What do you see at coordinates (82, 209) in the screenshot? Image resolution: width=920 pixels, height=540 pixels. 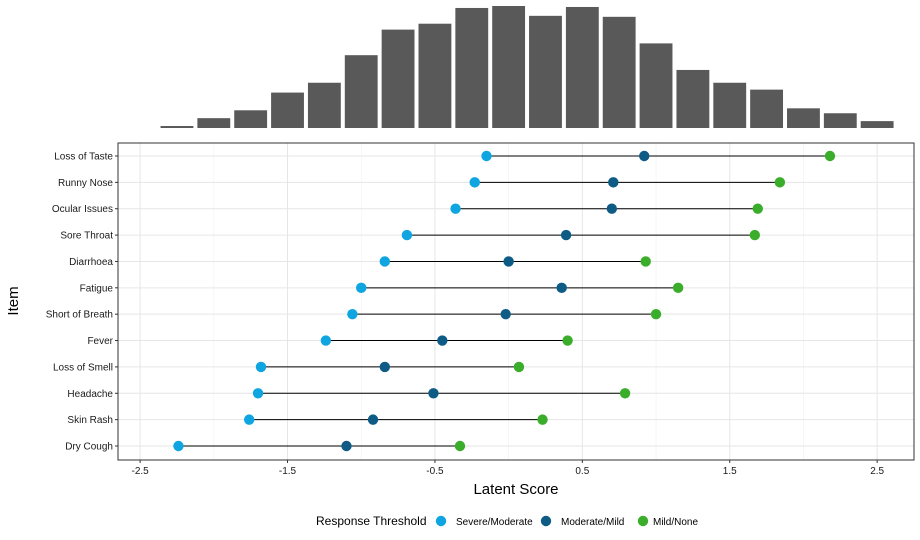 I see `y-tick-label: Ocular Issues` at bounding box center [82, 209].